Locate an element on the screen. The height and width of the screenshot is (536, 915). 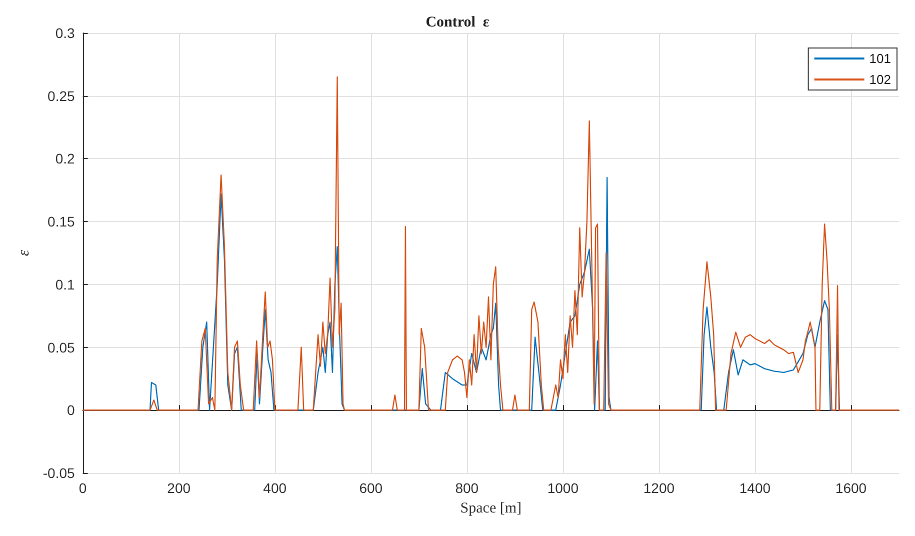
y-axis-title: ε is located at coordinates (24, 252).